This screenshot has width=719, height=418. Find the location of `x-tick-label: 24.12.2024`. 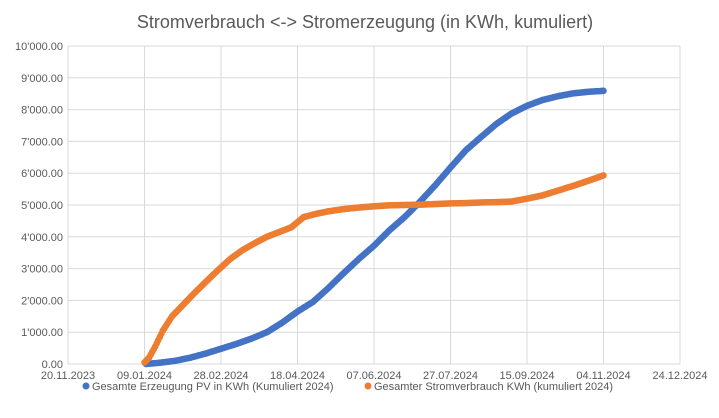

x-tick-label: 24.12.2024 is located at coordinates (679, 376).